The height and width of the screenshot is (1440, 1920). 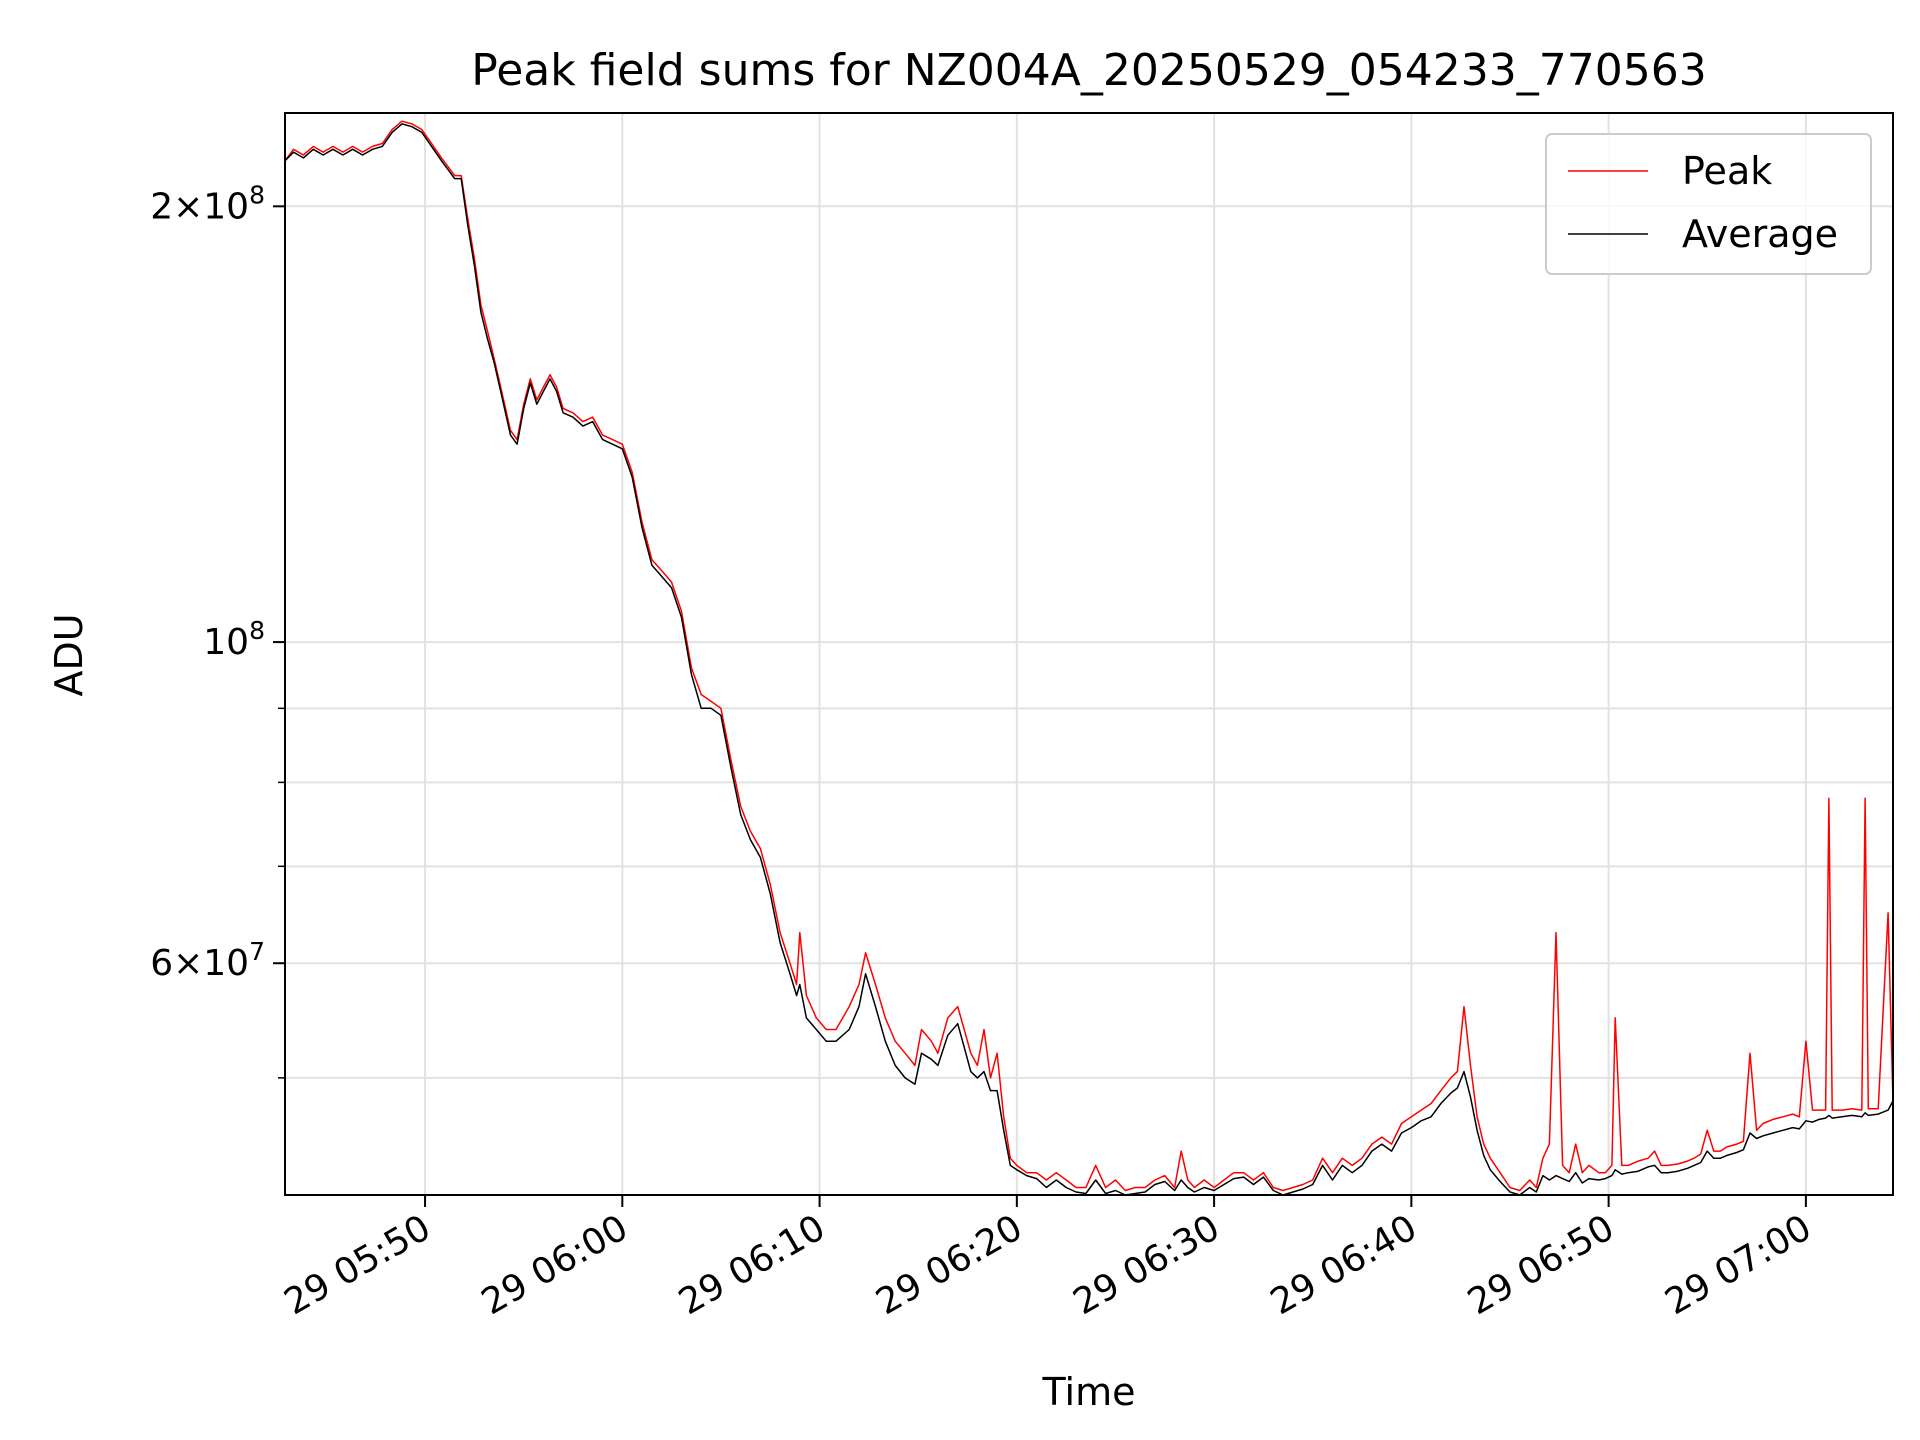 I want to click on legend-box, so click(x=1708, y=204).